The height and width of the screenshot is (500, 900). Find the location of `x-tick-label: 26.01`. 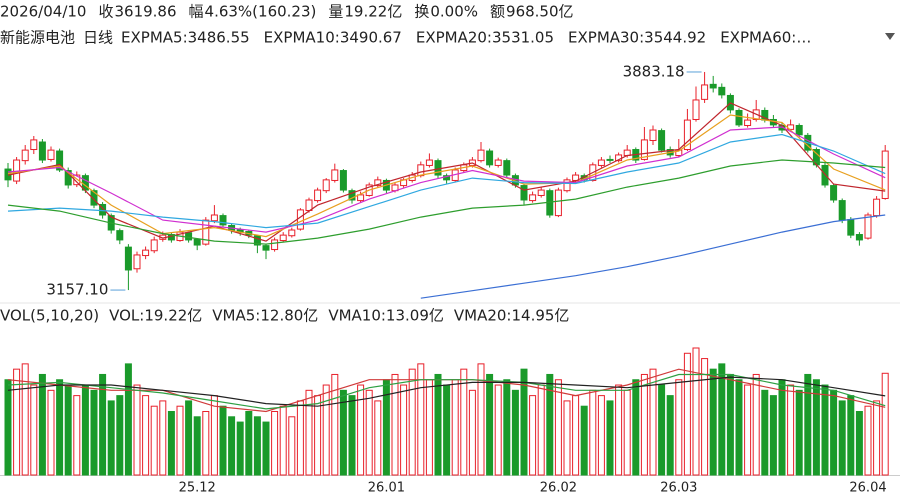

x-tick-label: 26.01 is located at coordinates (386, 488).